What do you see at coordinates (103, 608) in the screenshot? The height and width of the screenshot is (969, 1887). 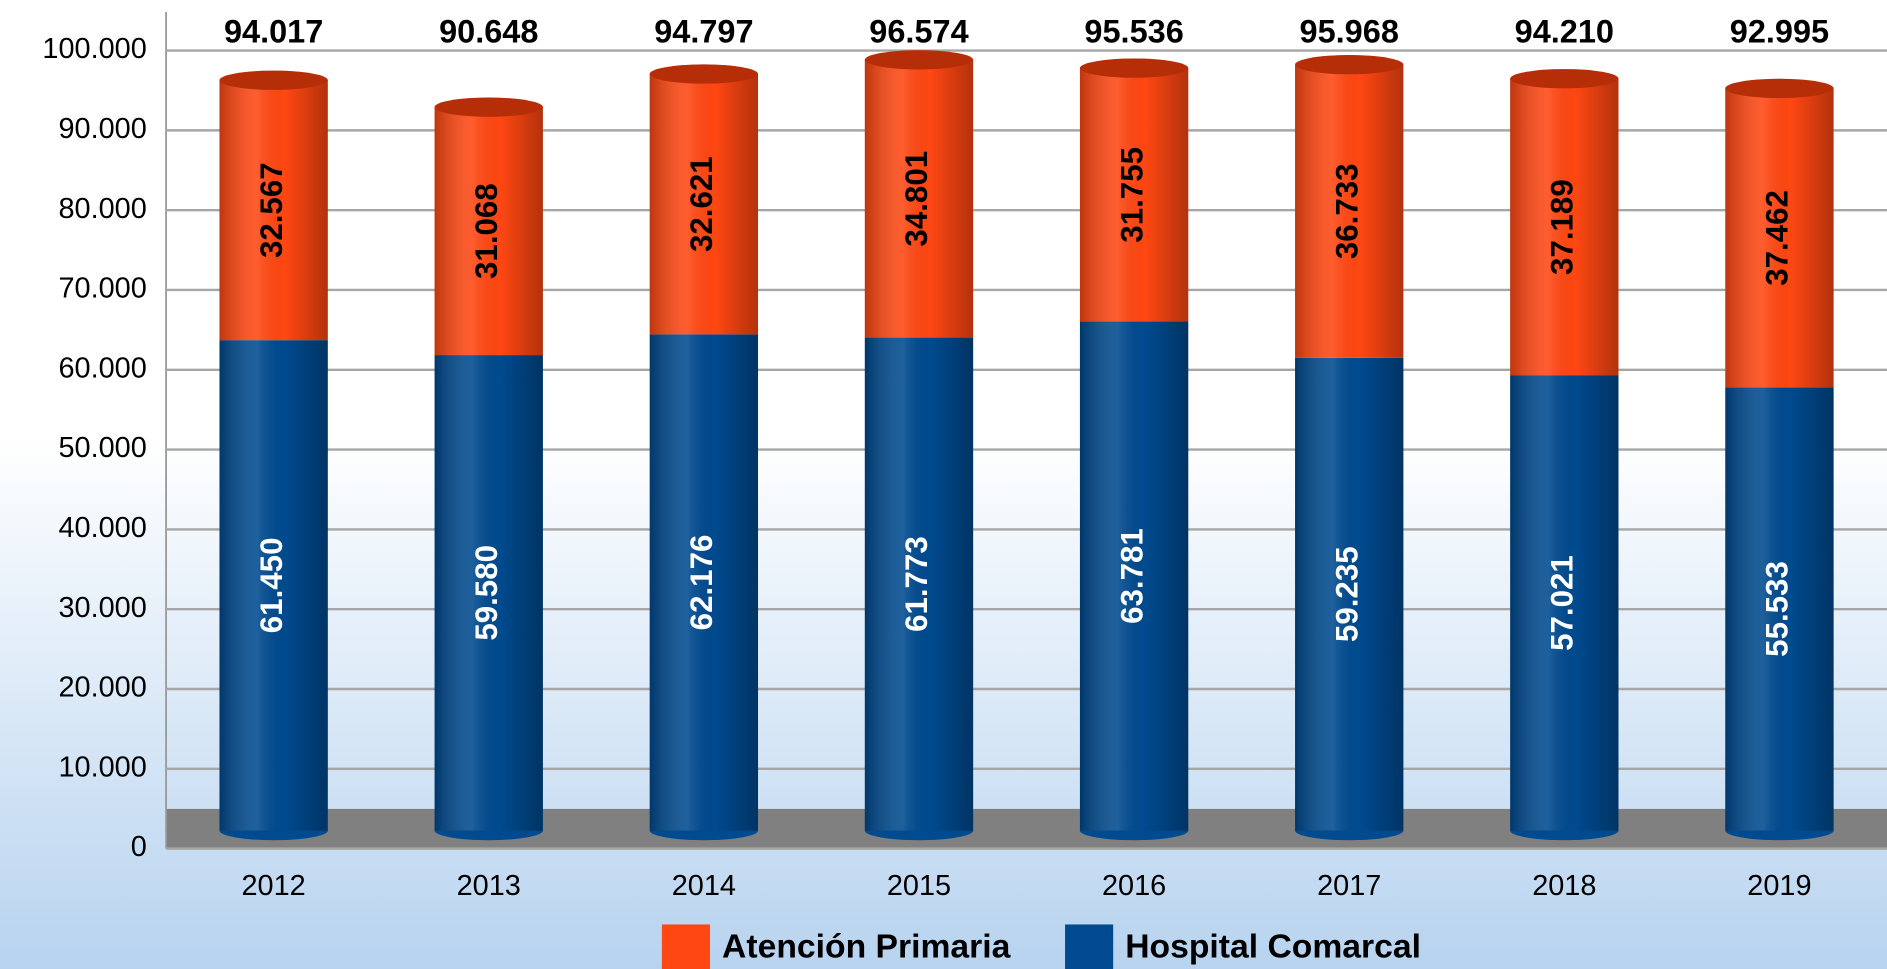 I see `y-tick-label: 30.000` at bounding box center [103, 608].